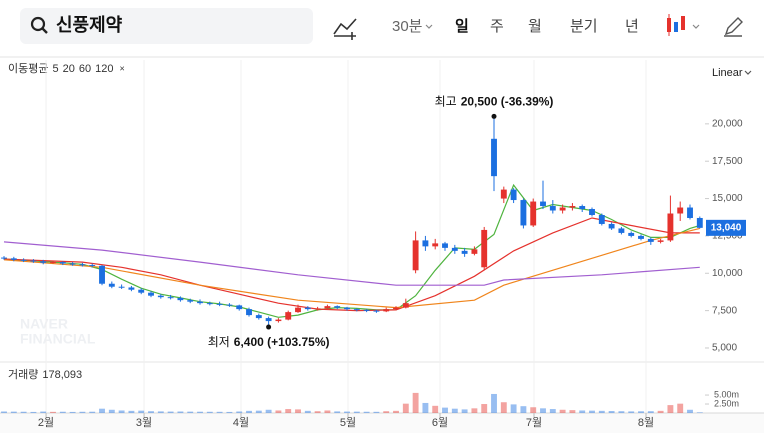 The height and width of the screenshot is (433, 764). What do you see at coordinates (446, 102) in the screenshot?
I see `extreme-prefix: 최고` at bounding box center [446, 102].